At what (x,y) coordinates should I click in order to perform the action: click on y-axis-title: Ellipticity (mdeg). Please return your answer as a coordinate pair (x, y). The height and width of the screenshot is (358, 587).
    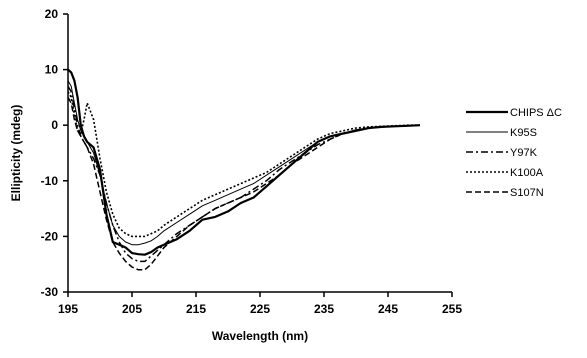
    Looking at the image, I should click on (16, 153).